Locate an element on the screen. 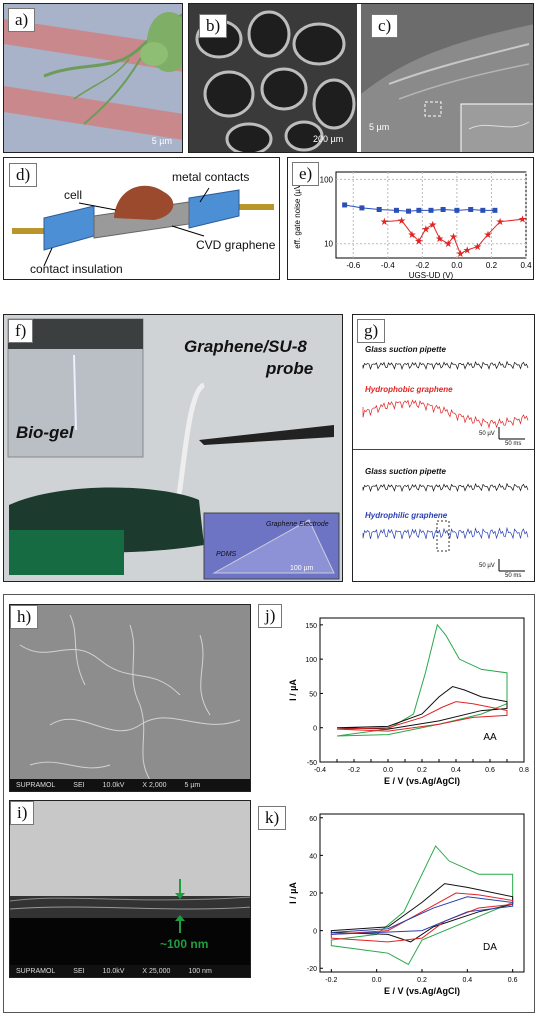  graphene-electrode-label: Graphene Electrode is located at coordinates (297, 524).